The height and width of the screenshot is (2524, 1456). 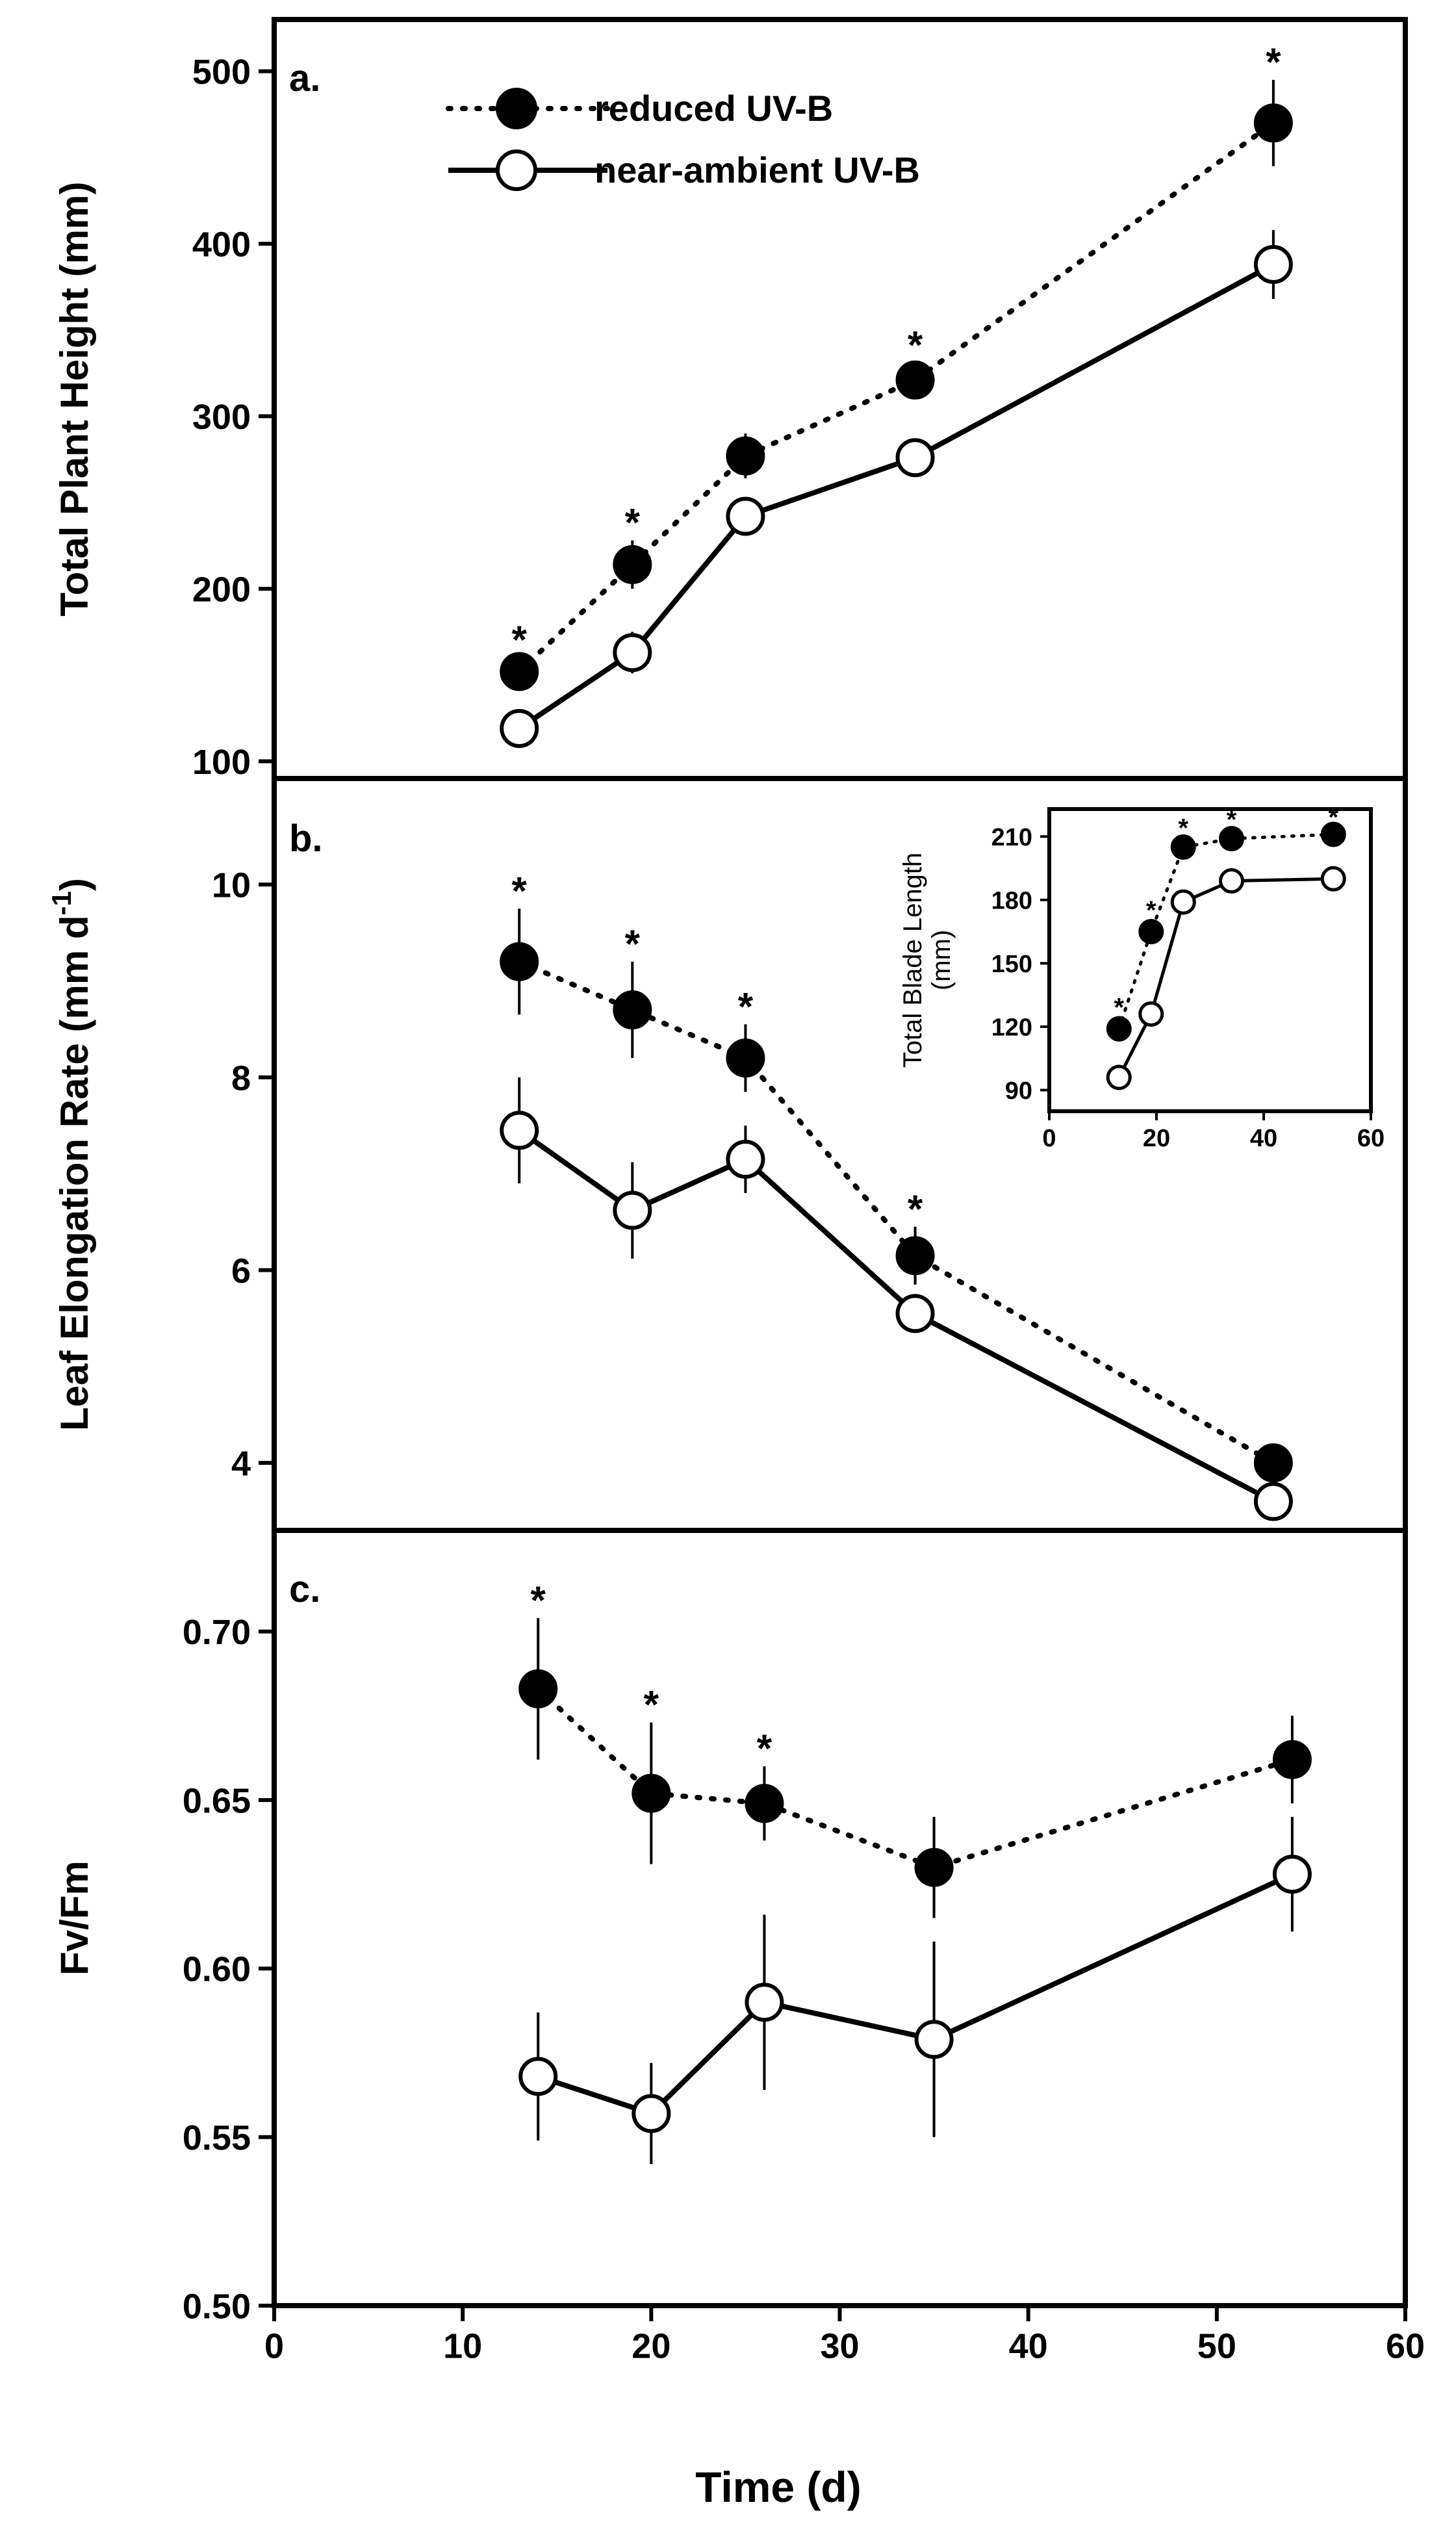 I want to click on y-tick-label: 0.60, so click(x=217, y=1969).